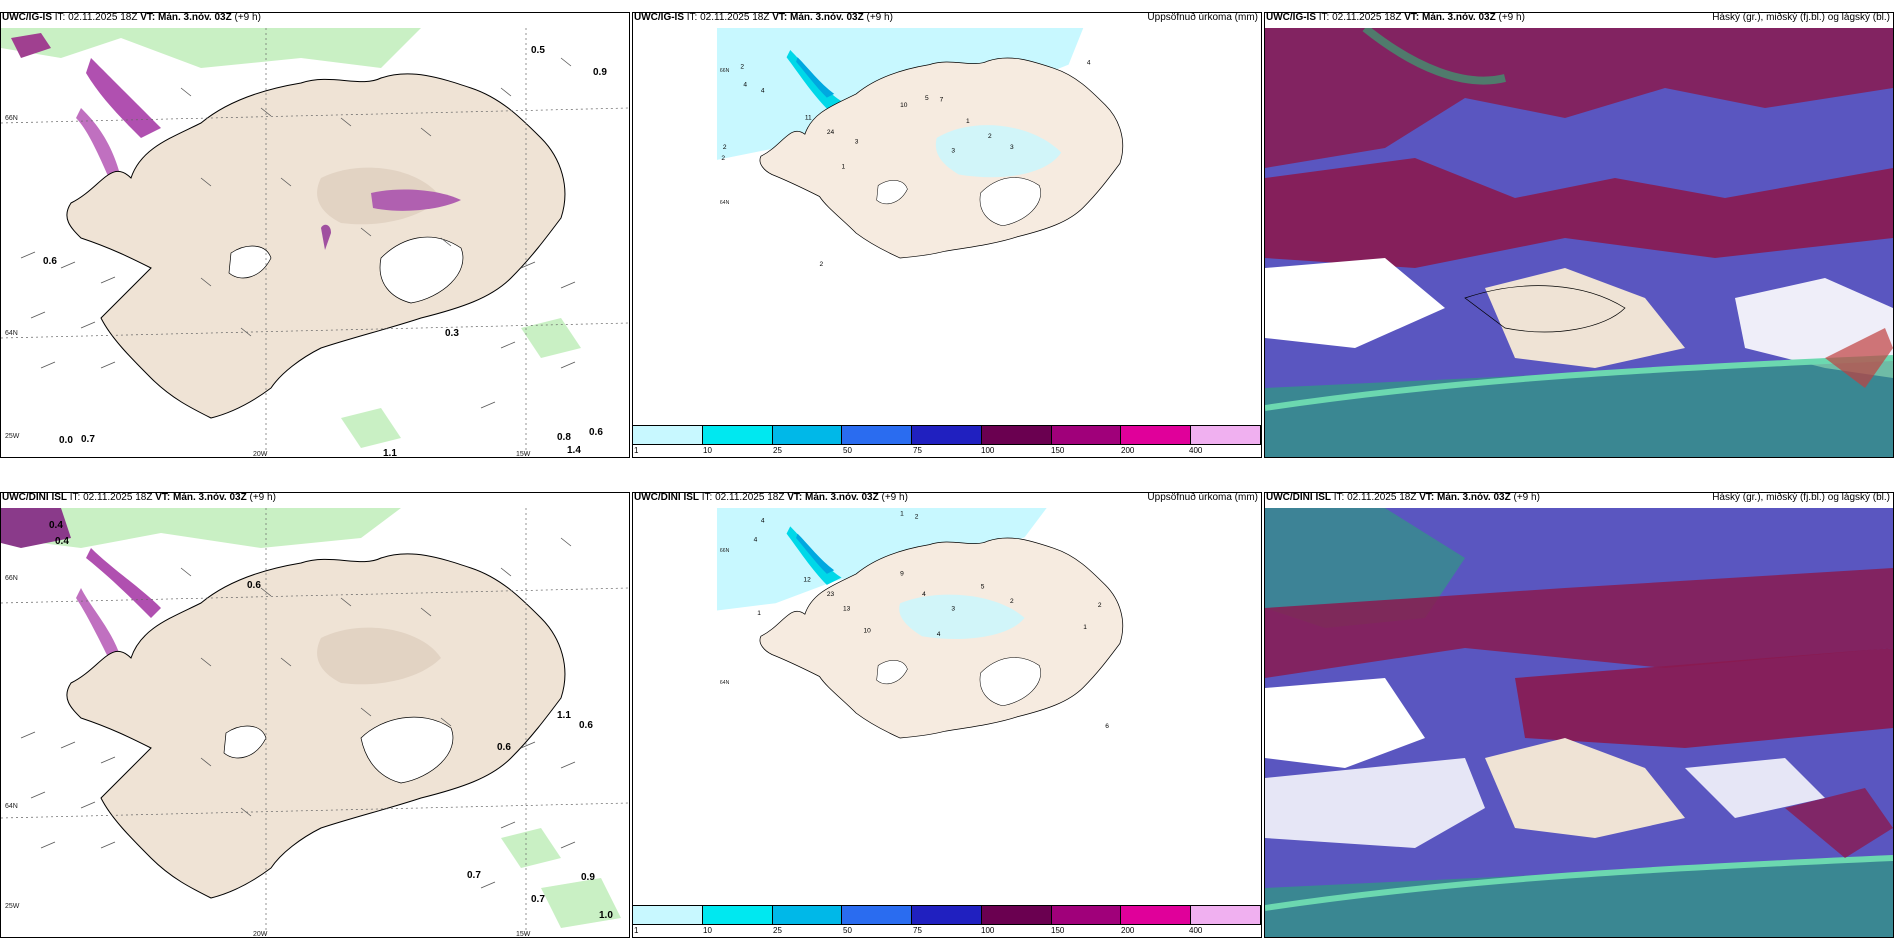 Image resolution: width=1900 pixels, height=950 pixels. What do you see at coordinates (831, 132) in the screenshot?
I see `accum-value: 24` at bounding box center [831, 132].